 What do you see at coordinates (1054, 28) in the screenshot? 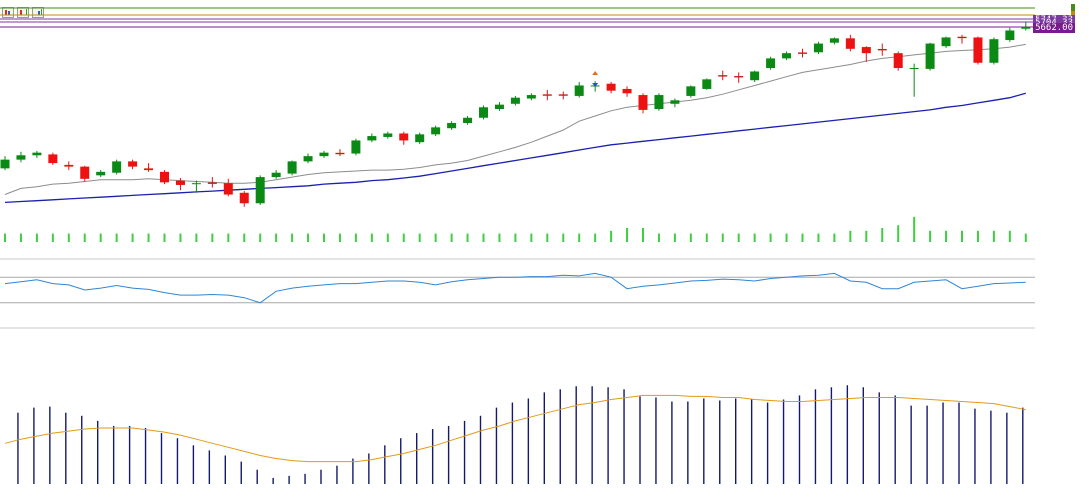
I see `price-level-tag: 5662.00` at bounding box center [1054, 28].